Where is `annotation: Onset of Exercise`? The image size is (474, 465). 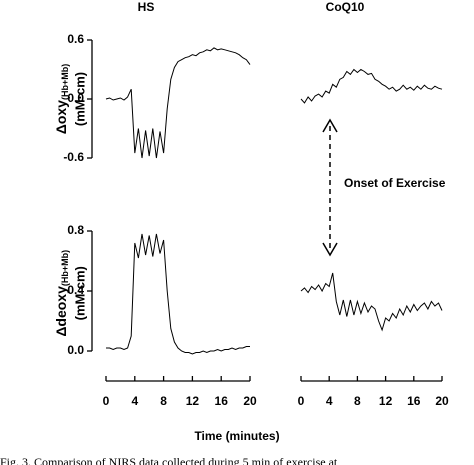 annotation: Onset of Exercise is located at coordinates (395, 183).